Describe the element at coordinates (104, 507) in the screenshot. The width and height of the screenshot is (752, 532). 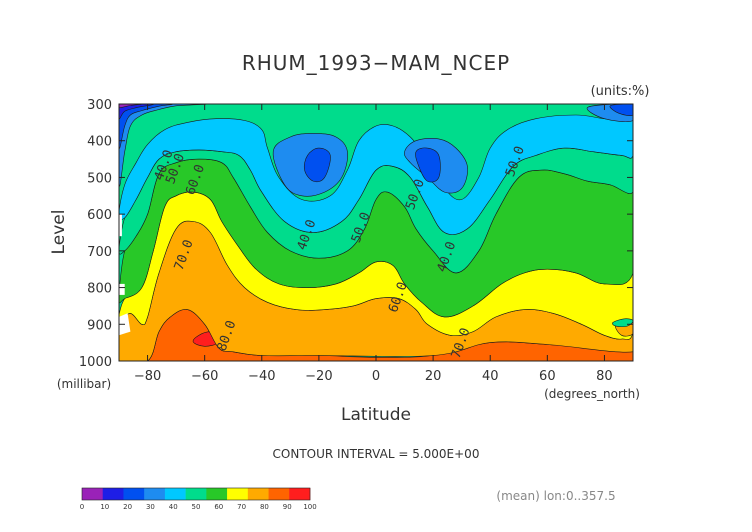
I see `colorbar-label: 10` at that location.